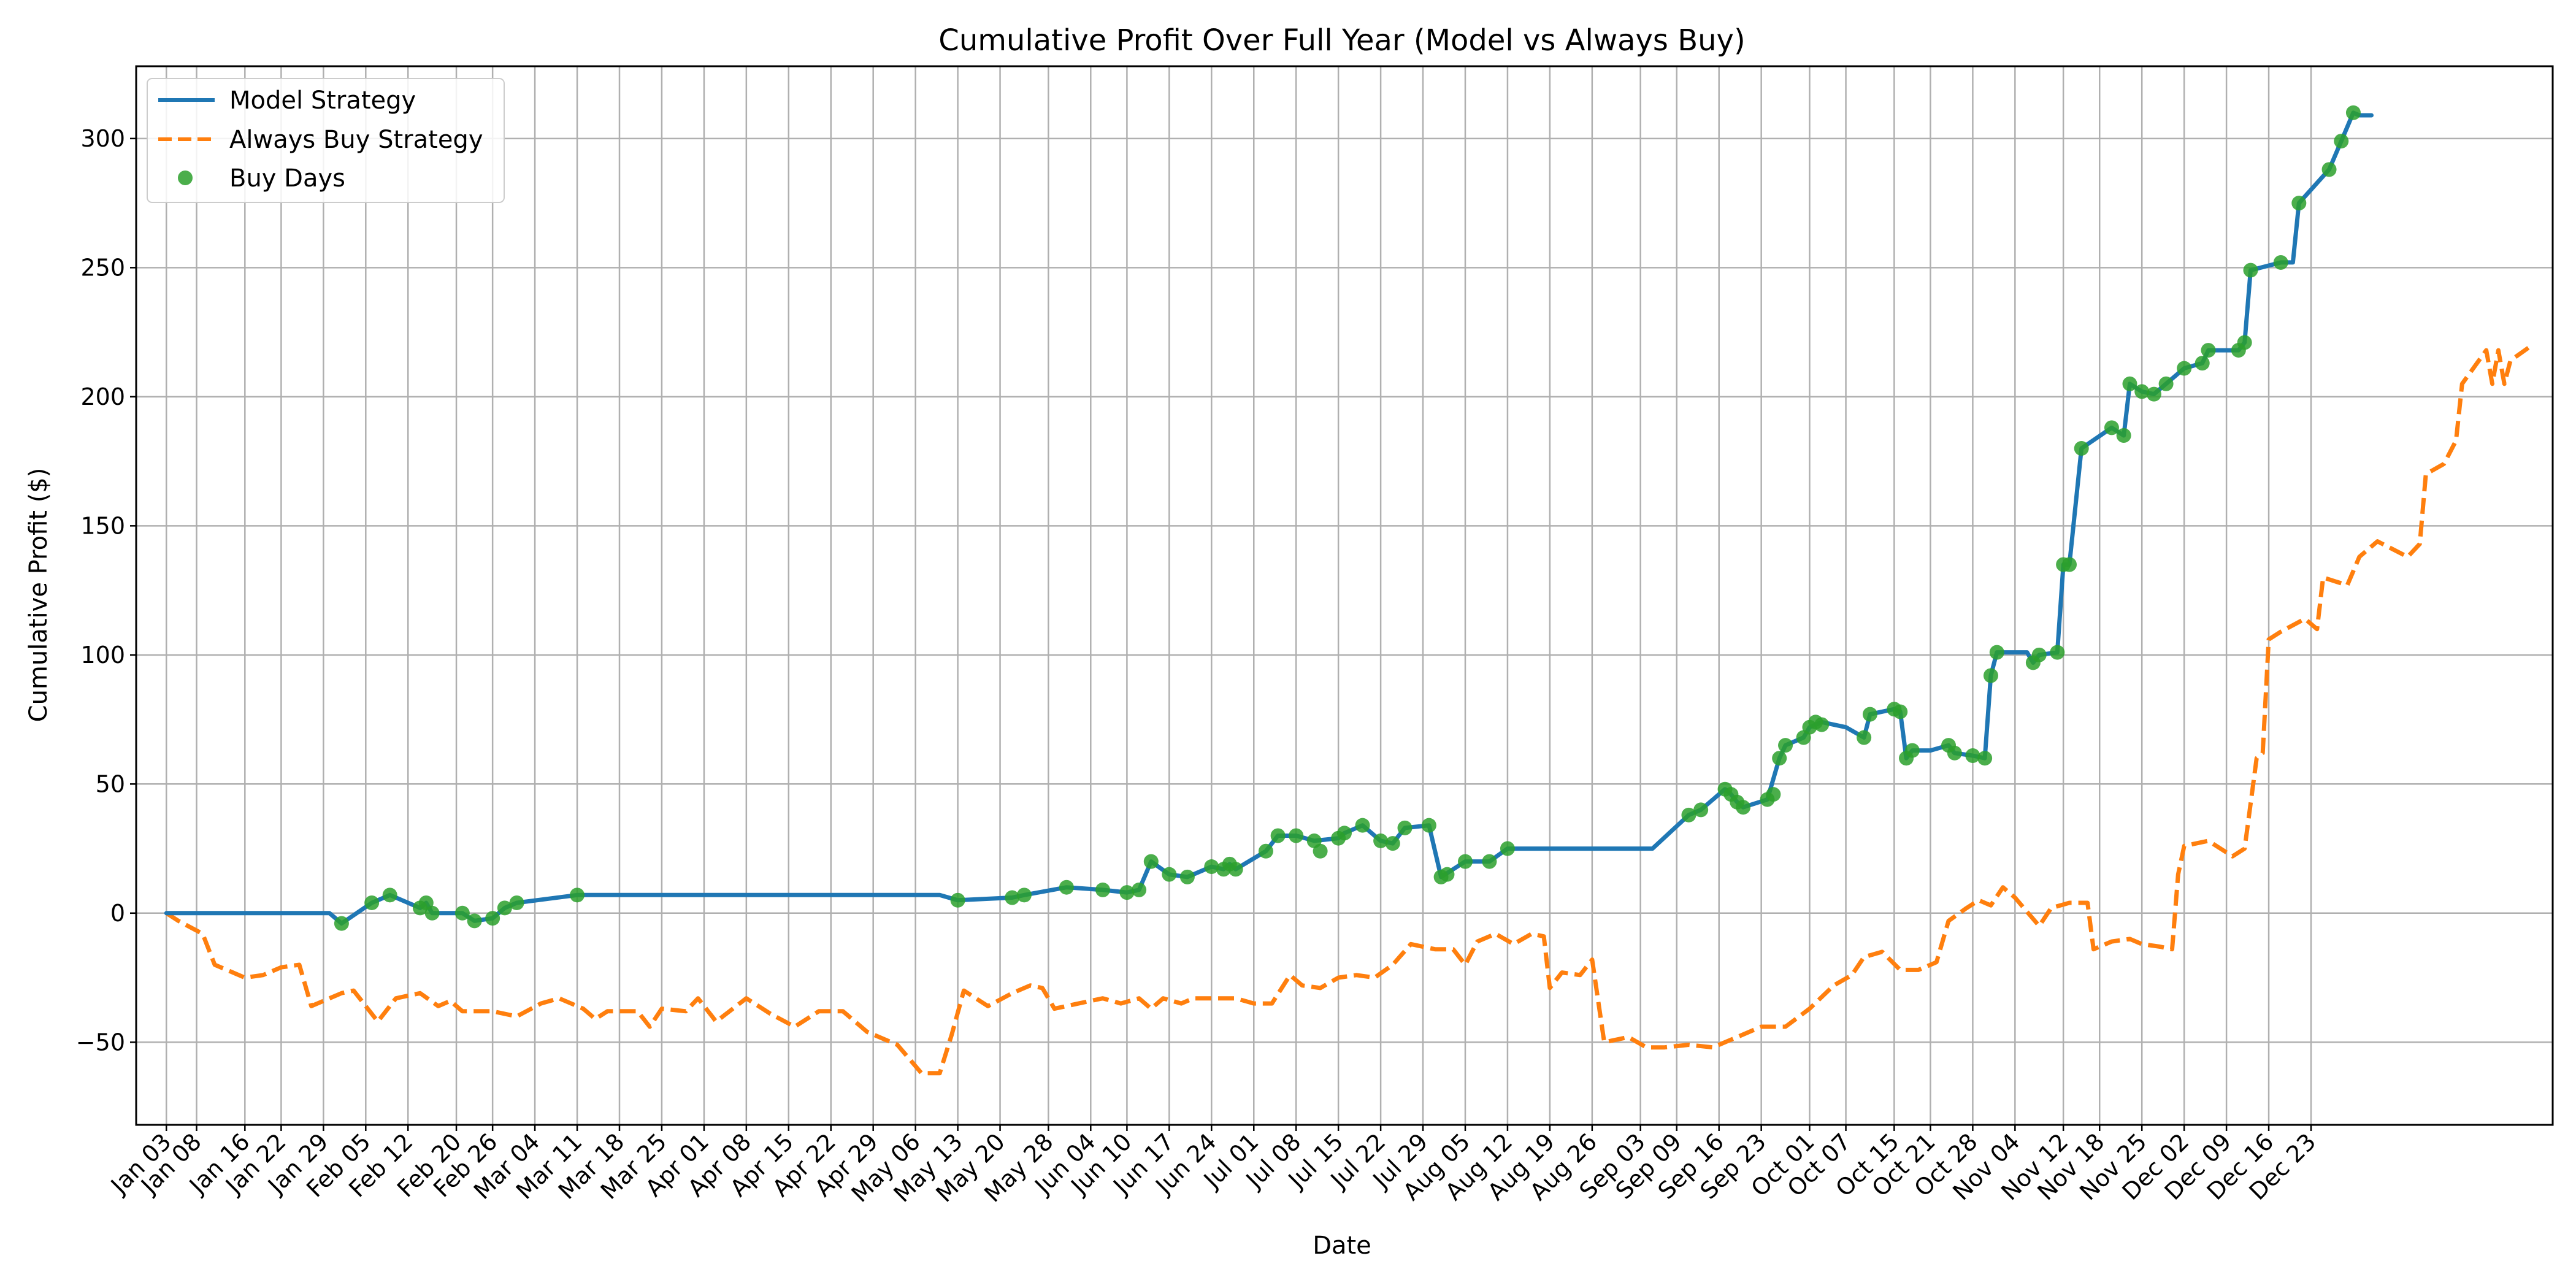 Image resolution: width=2576 pixels, height=1288 pixels. I want to click on legend-model-label: Model Strategy, so click(322, 100).